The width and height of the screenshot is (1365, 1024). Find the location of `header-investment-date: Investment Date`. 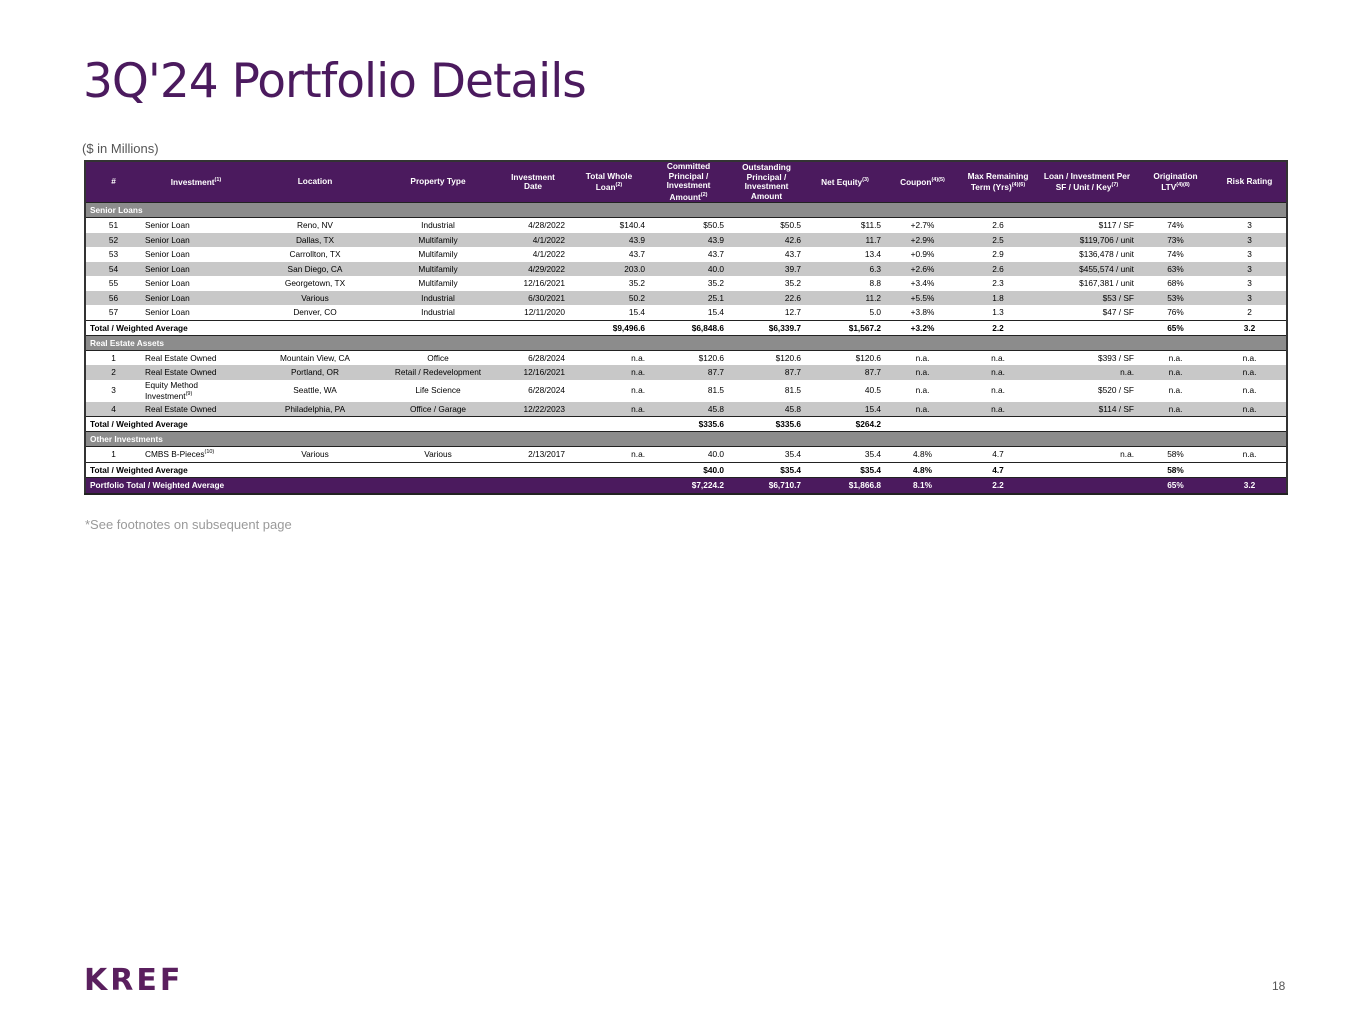

header-investment-date: Investment Date is located at coordinates (533, 181).